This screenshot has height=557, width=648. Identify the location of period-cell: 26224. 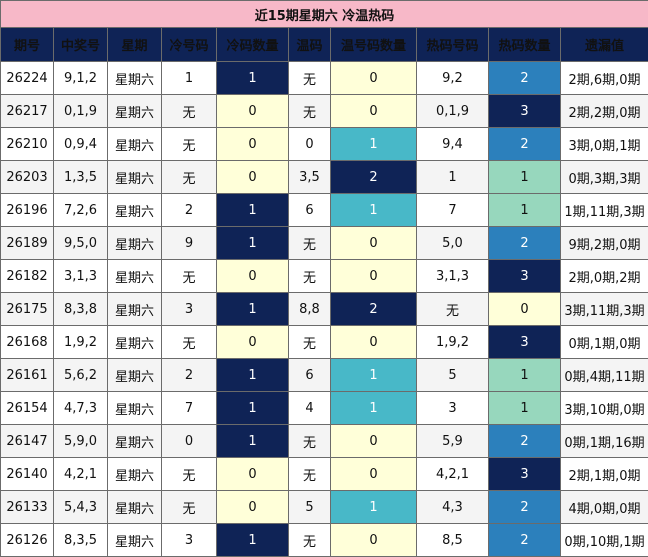
(27, 78).